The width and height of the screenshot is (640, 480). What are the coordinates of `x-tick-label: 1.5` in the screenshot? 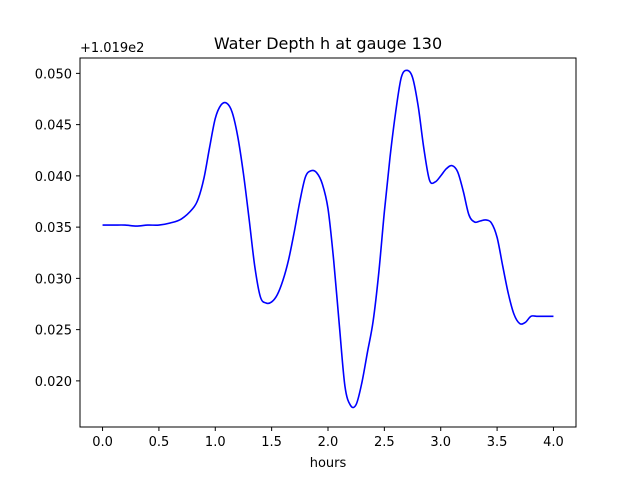 It's located at (271, 442).